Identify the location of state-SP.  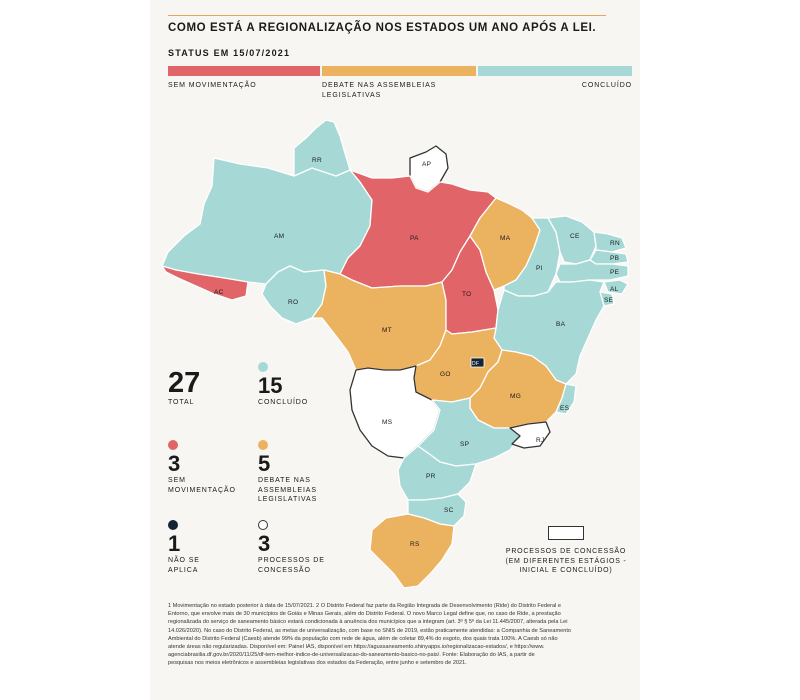
(469, 432).